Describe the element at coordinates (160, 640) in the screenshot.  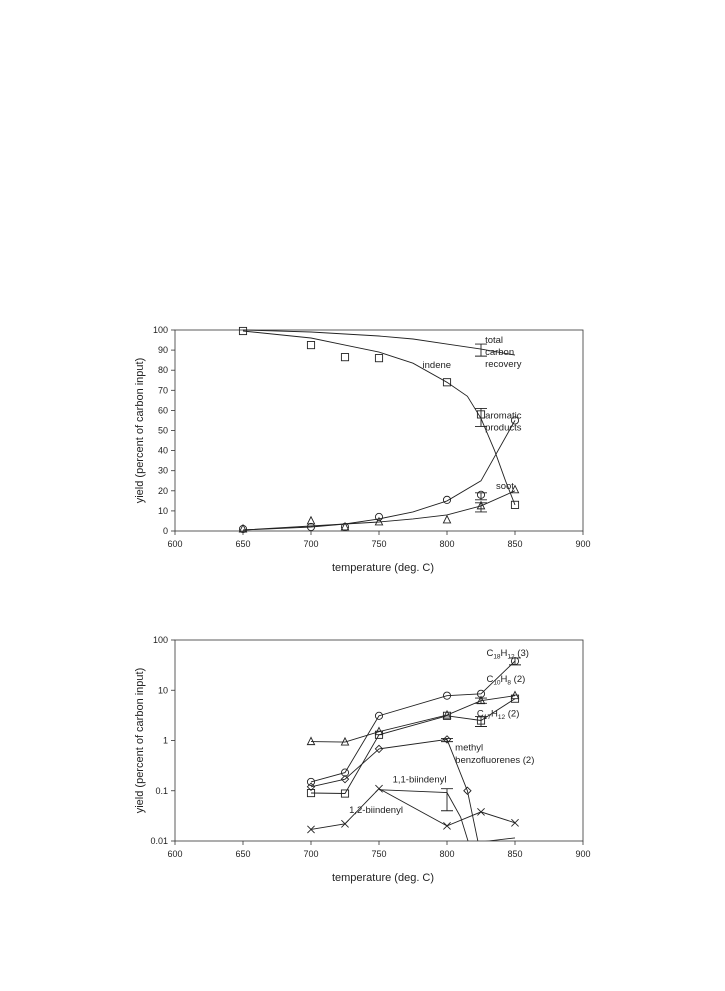
I see `y-tick-label: 100` at that location.